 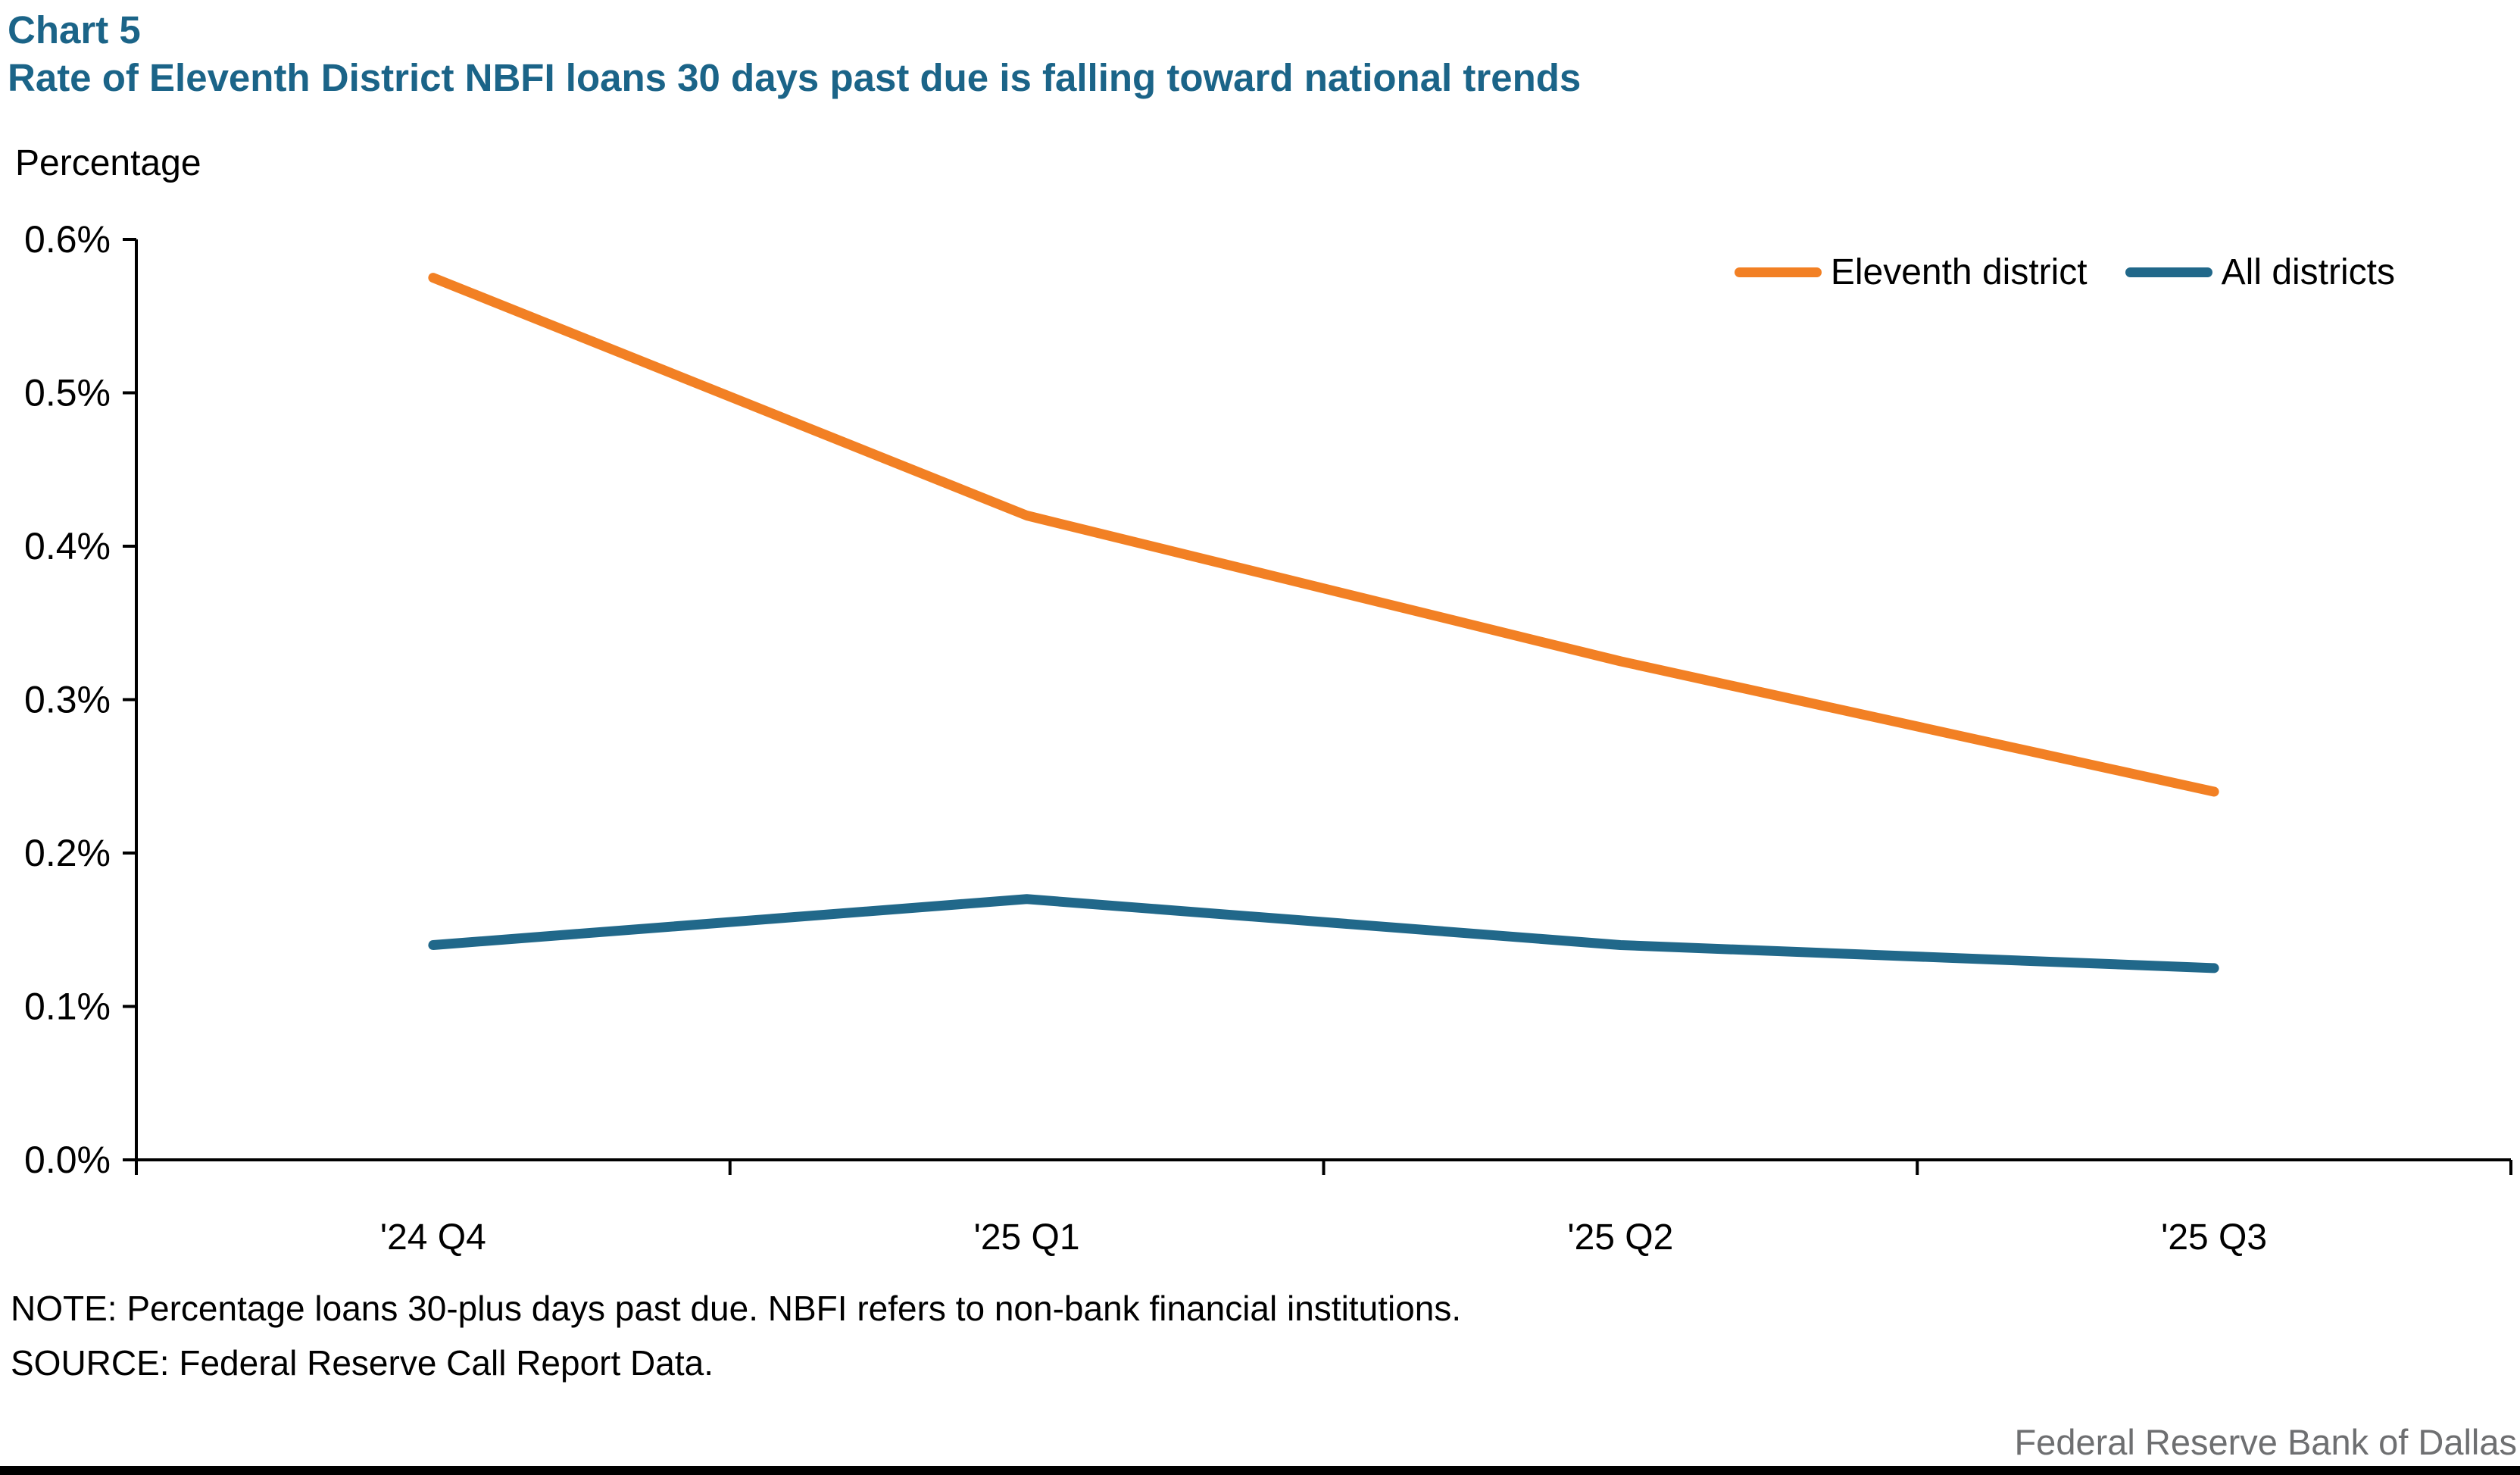 What do you see at coordinates (433, 1237) in the screenshot?
I see `x-tick-label: '24 Q4` at bounding box center [433, 1237].